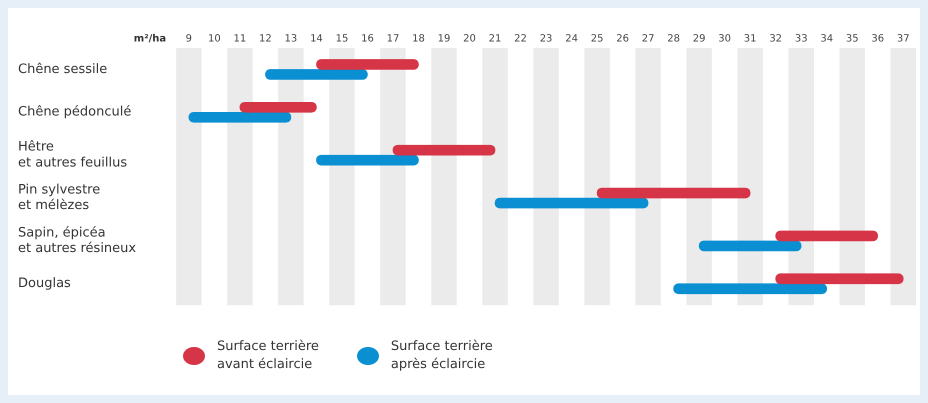  I want to click on x-tick-label: 29, so click(699, 39).